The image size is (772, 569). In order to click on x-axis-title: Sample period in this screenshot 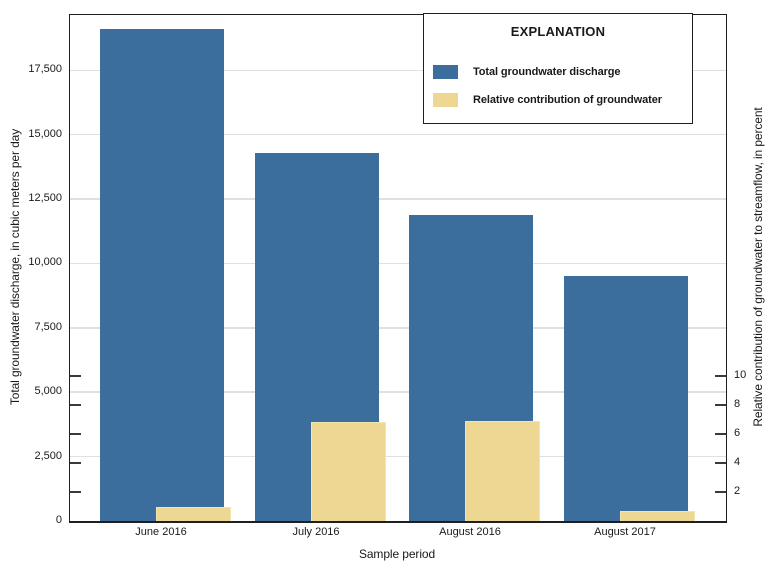, I will do `click(397, 554)`.